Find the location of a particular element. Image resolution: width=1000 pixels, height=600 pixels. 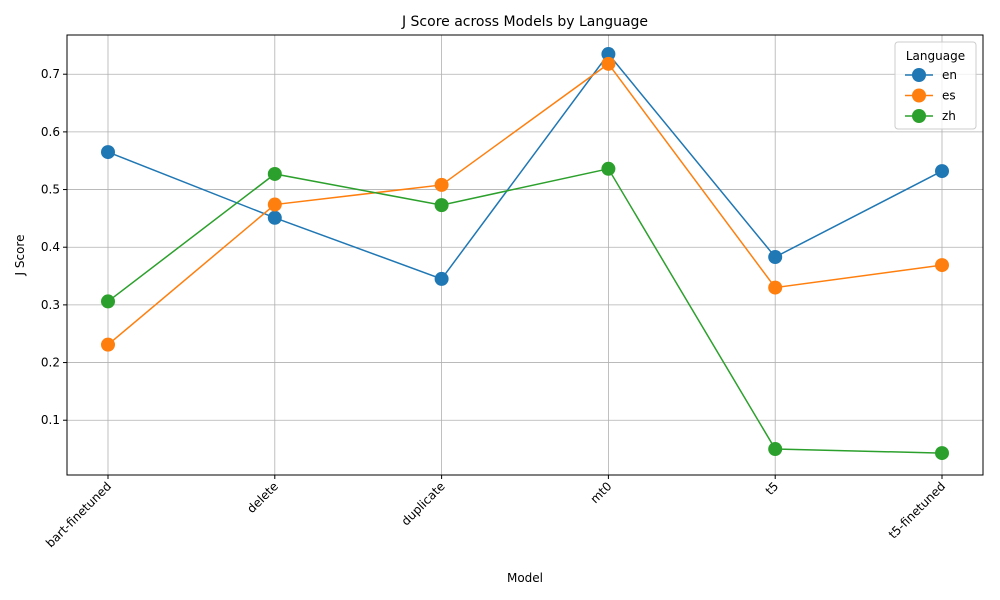

legend-items: en es zh is located at coordinates (931, 95).